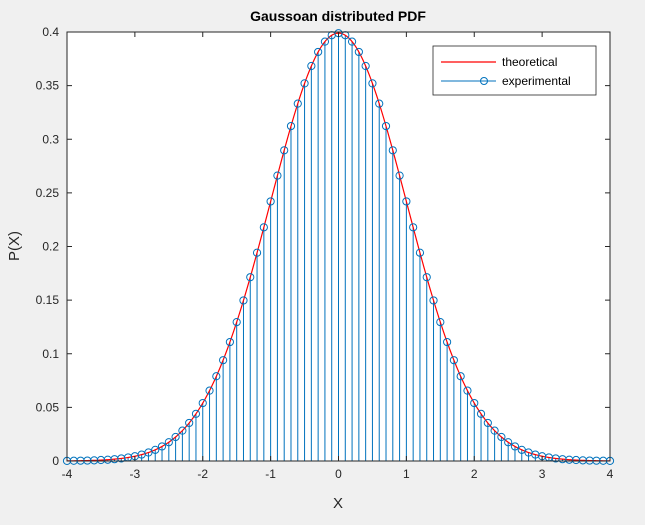  What do you see at coordinates (406, 474) in the screenshot?
I see `x-tick-label: 1` at bounding box center [406, 474].